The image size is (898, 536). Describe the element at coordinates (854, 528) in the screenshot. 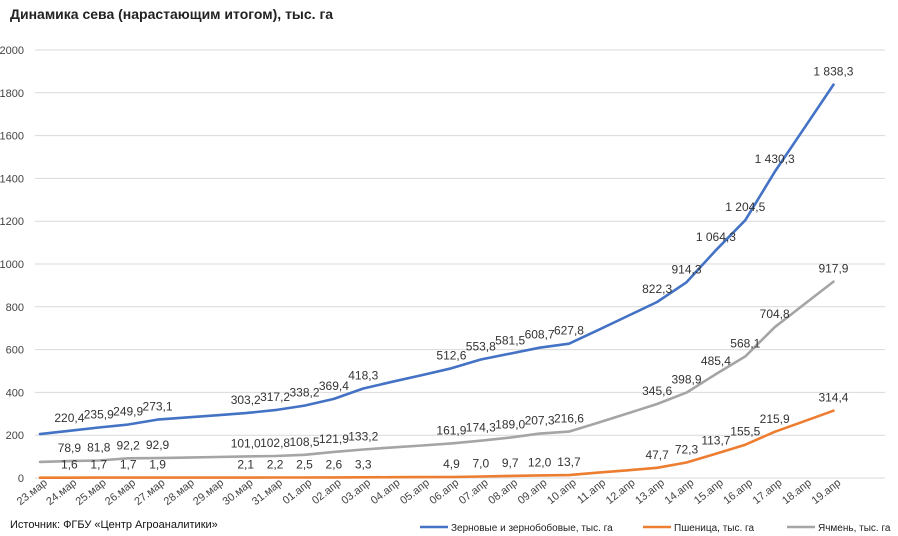

I see `legend-label: Ячмень, тыс. га` at that location.